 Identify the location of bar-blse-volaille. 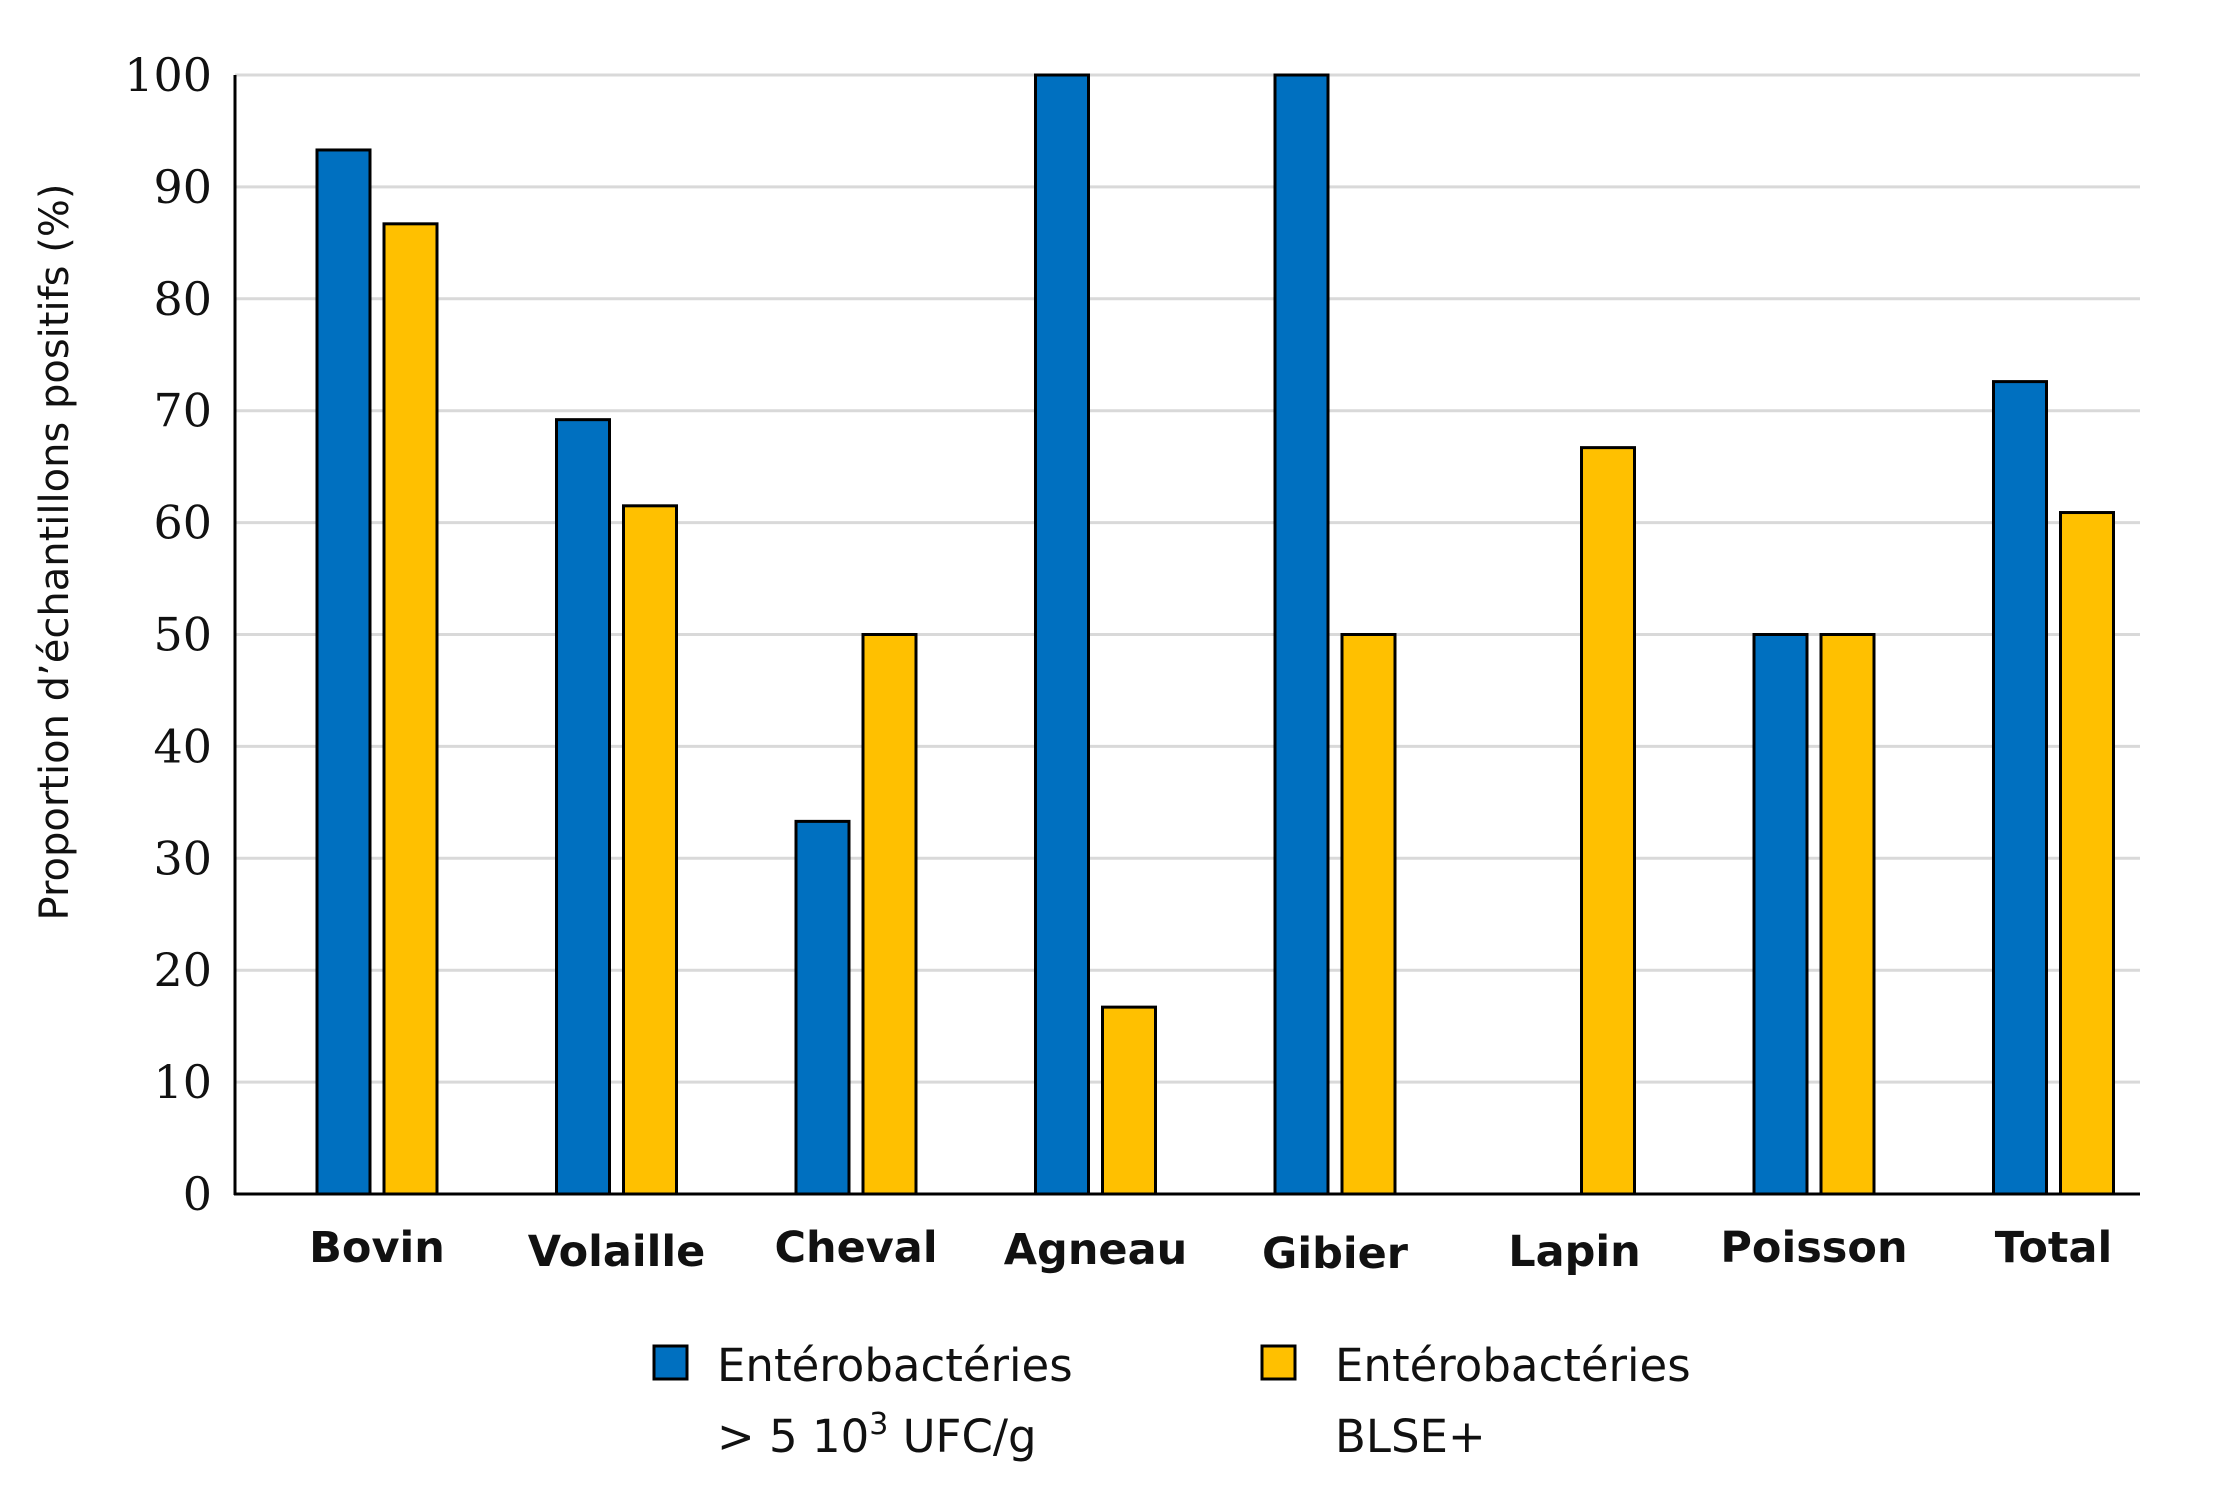
(650, 850).